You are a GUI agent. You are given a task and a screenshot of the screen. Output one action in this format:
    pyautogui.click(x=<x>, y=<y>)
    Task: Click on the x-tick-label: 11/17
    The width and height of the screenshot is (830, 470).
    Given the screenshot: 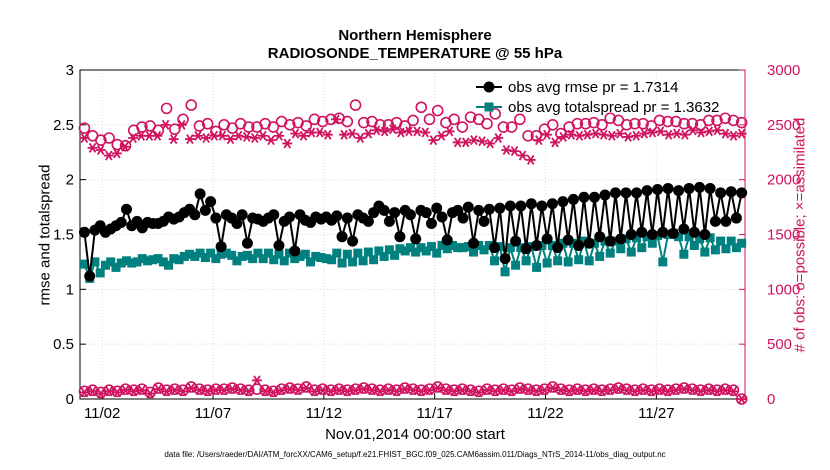 What is the action you would take?
    pyautogui.click(x=434, y=413)
    